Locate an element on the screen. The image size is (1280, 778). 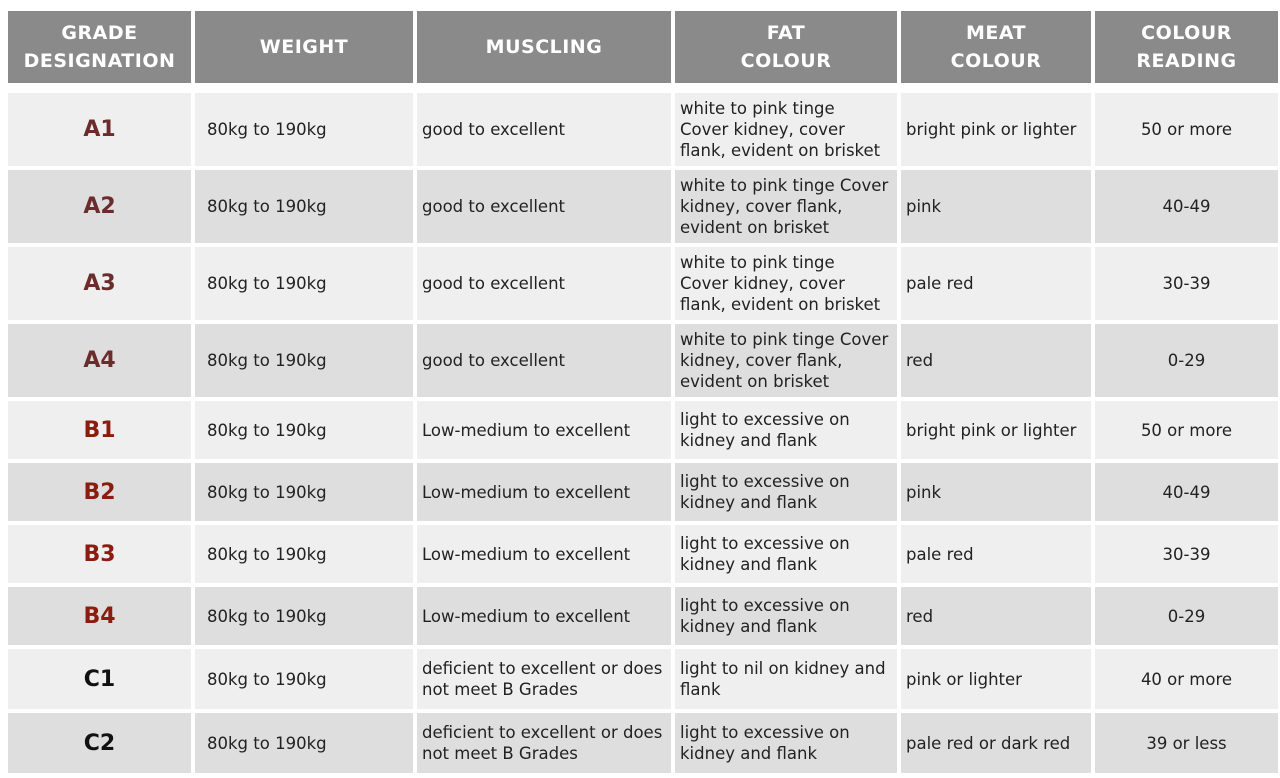
meat-colour-cell: pale red or dark red is located at coordinates (996, 743).